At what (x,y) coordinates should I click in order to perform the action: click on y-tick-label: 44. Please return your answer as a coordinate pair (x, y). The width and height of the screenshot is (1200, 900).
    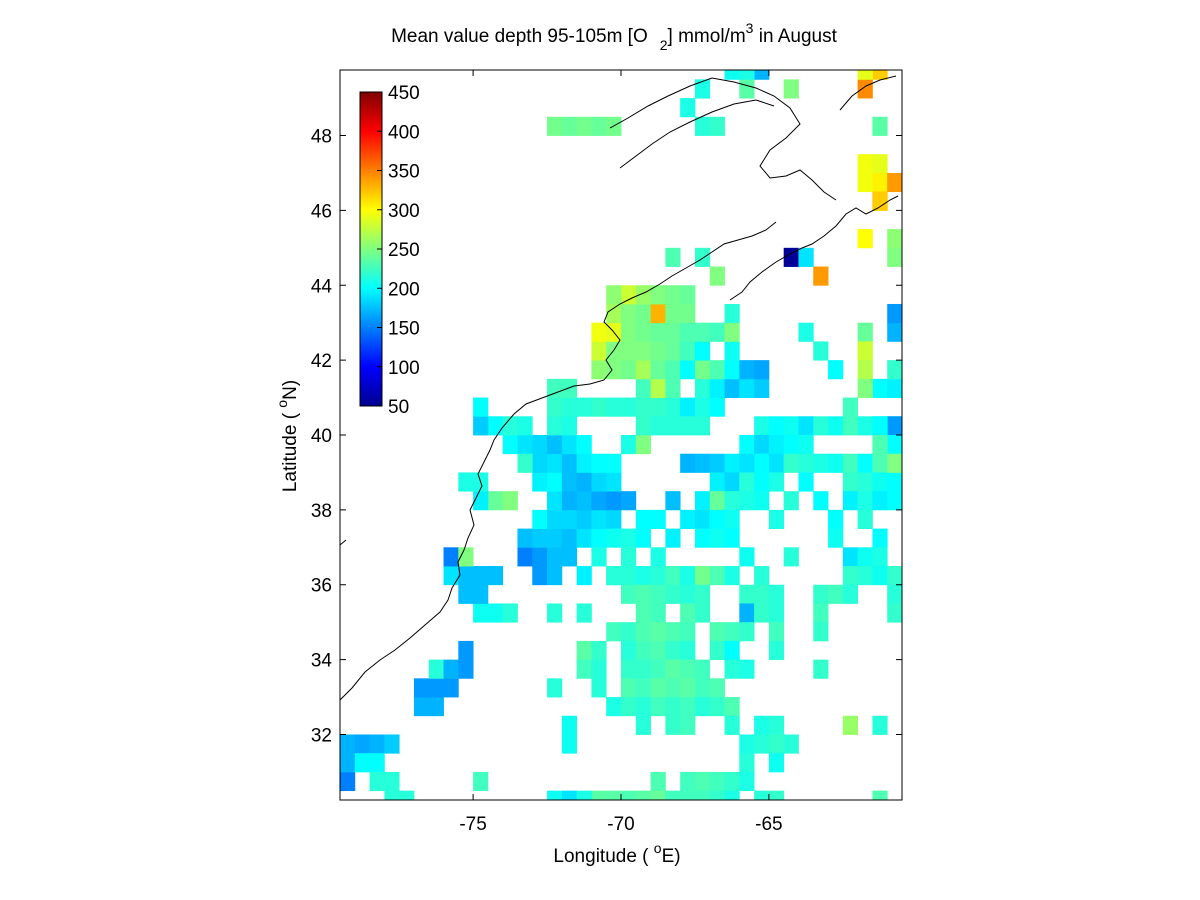
    Looking at the image, I should click on (322, 286).